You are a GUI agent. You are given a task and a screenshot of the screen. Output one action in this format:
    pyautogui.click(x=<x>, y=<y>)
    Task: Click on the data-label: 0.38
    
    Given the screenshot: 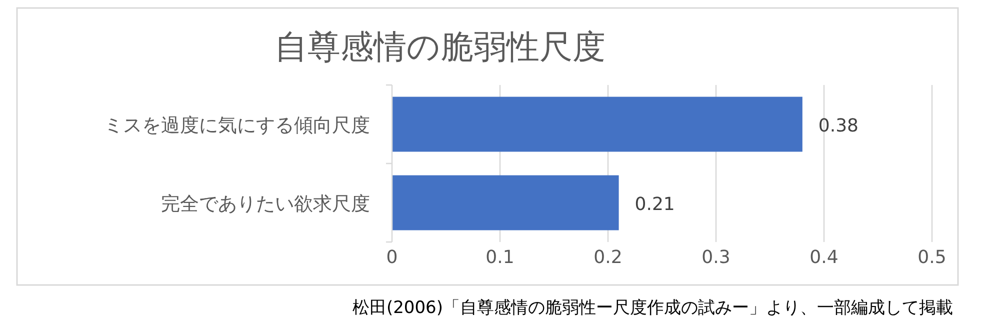 What is the action you would take?
    pyautogui.click(x=838, y=125)
    